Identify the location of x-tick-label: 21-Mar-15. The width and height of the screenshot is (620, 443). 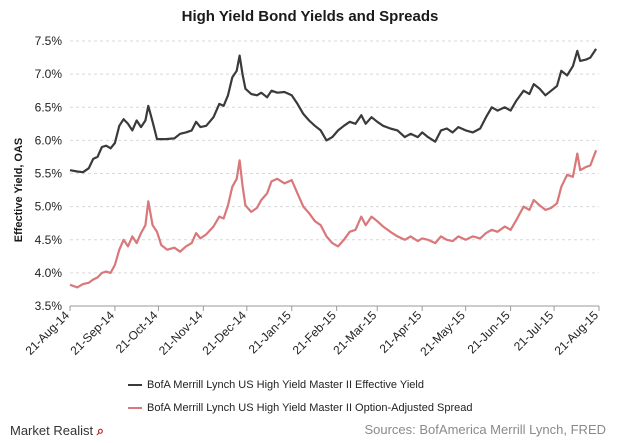
(354, 332).